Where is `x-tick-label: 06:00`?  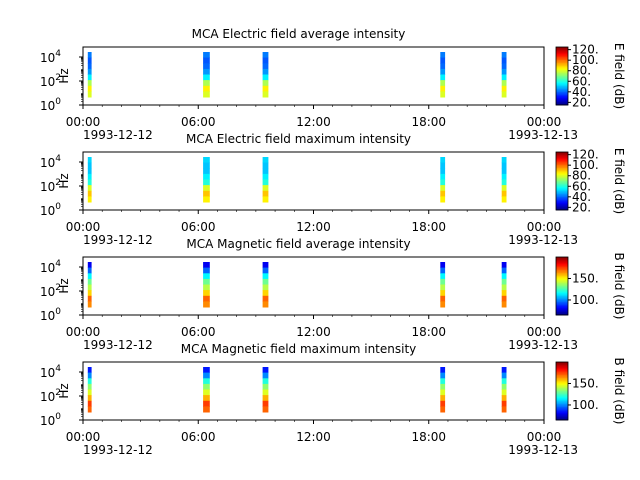 x-tick-label: 06:00 is located at coordinates (198, 332).